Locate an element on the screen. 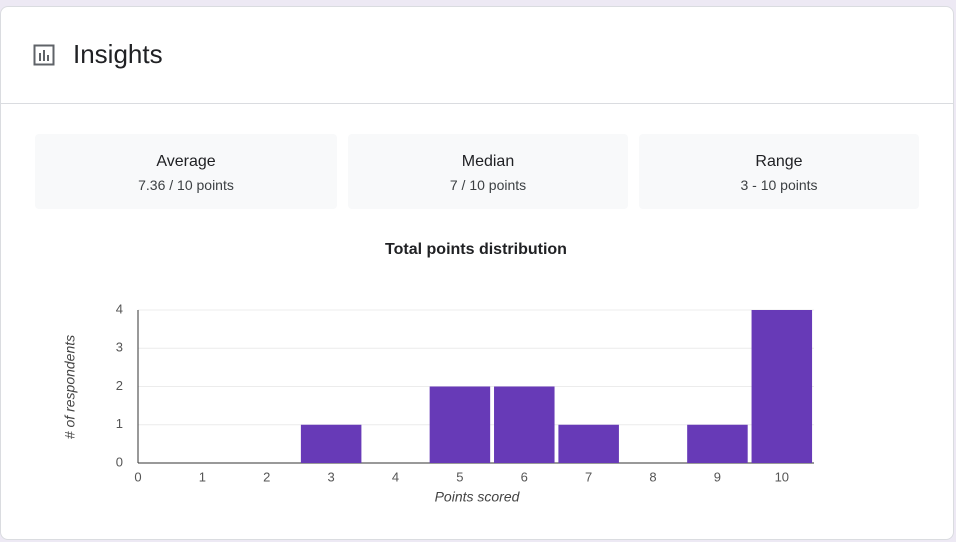 The height and width of the screenshot is (542, 956). y-tick-label: 0 is located at coordinates (119, 461).